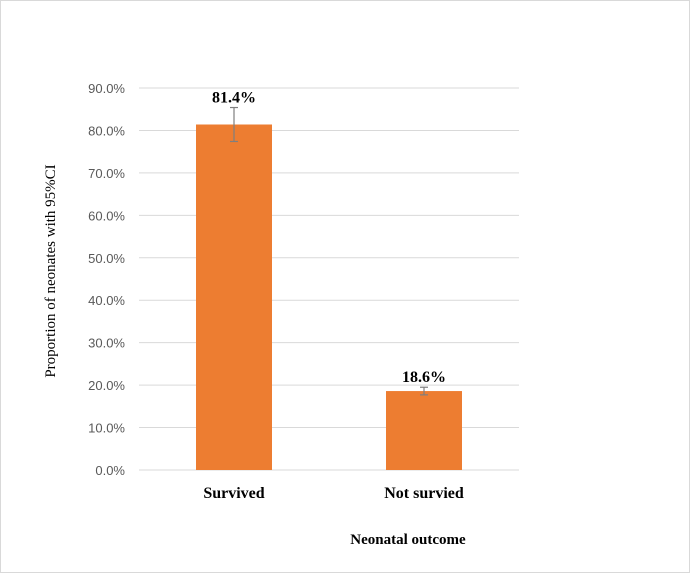  Describe the element at coordinates (106, 130) in the screenshot. I see `y-tick-label: 80.0%` at that location.